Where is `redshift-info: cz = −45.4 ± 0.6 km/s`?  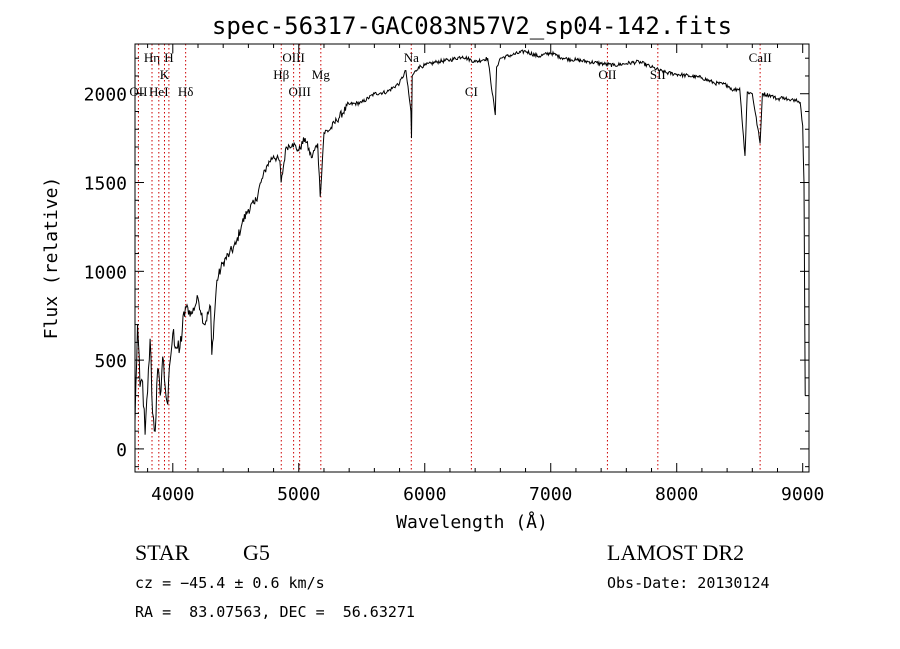 redshift-info: cz = −45.4 ± 0.6 km/s is located at coordinates (230, 583).